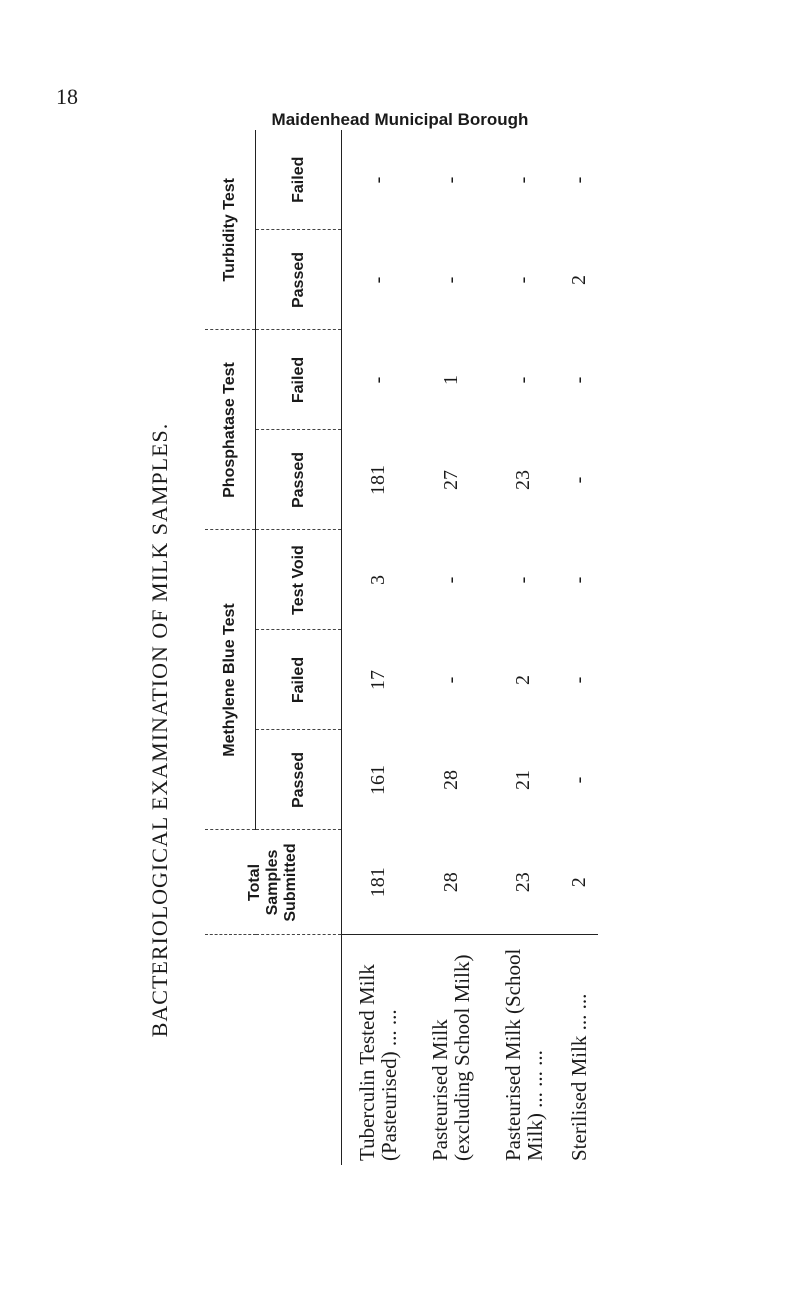  I want to click on header-tu-failed: Failed, so click(298, 179).